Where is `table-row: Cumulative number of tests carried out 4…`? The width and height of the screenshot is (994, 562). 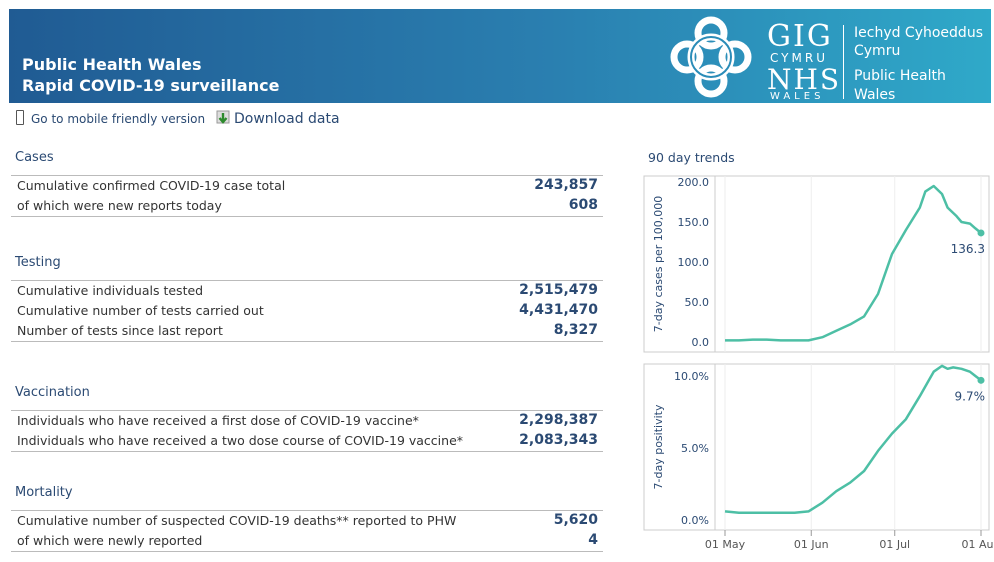
table-row: Cumulative number of tests carried out 4… is located at coordinates (307, 311).